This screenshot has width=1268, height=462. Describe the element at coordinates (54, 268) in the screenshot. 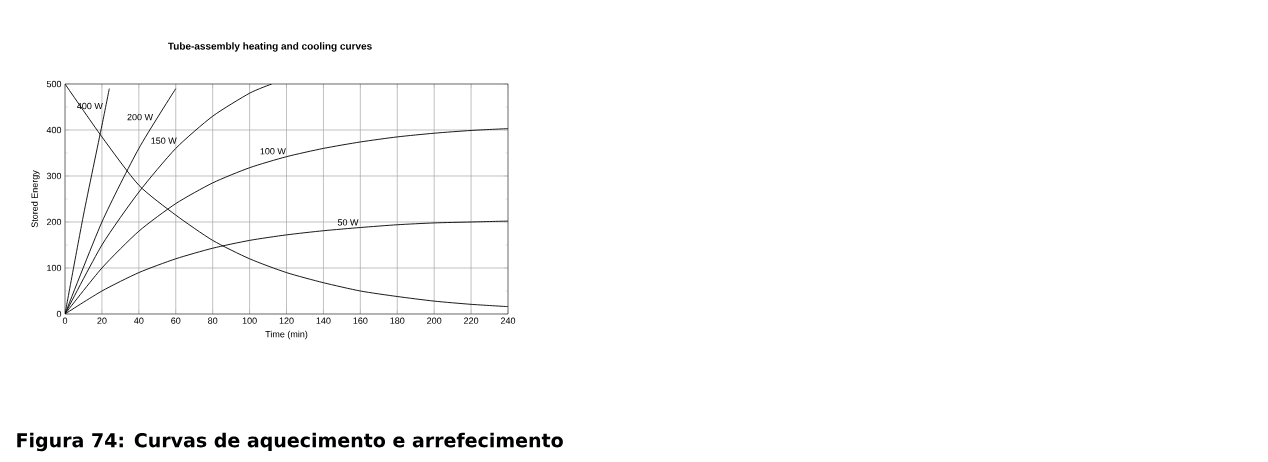

I see `y-tick-label: 100` at that location.